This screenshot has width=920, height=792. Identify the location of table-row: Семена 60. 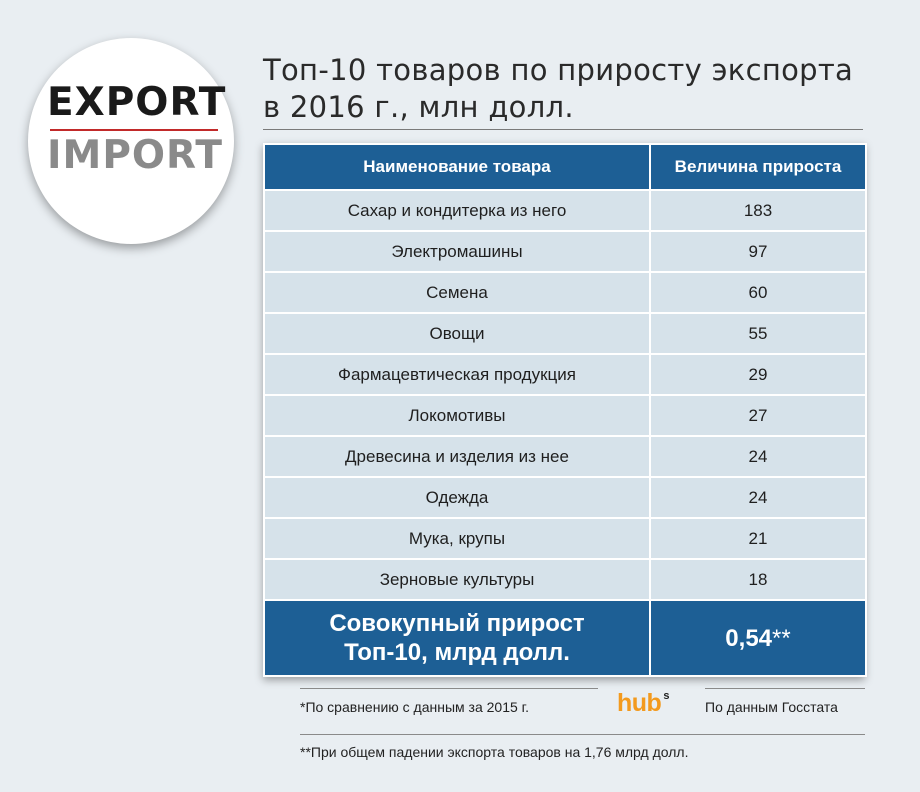
(565, 292).